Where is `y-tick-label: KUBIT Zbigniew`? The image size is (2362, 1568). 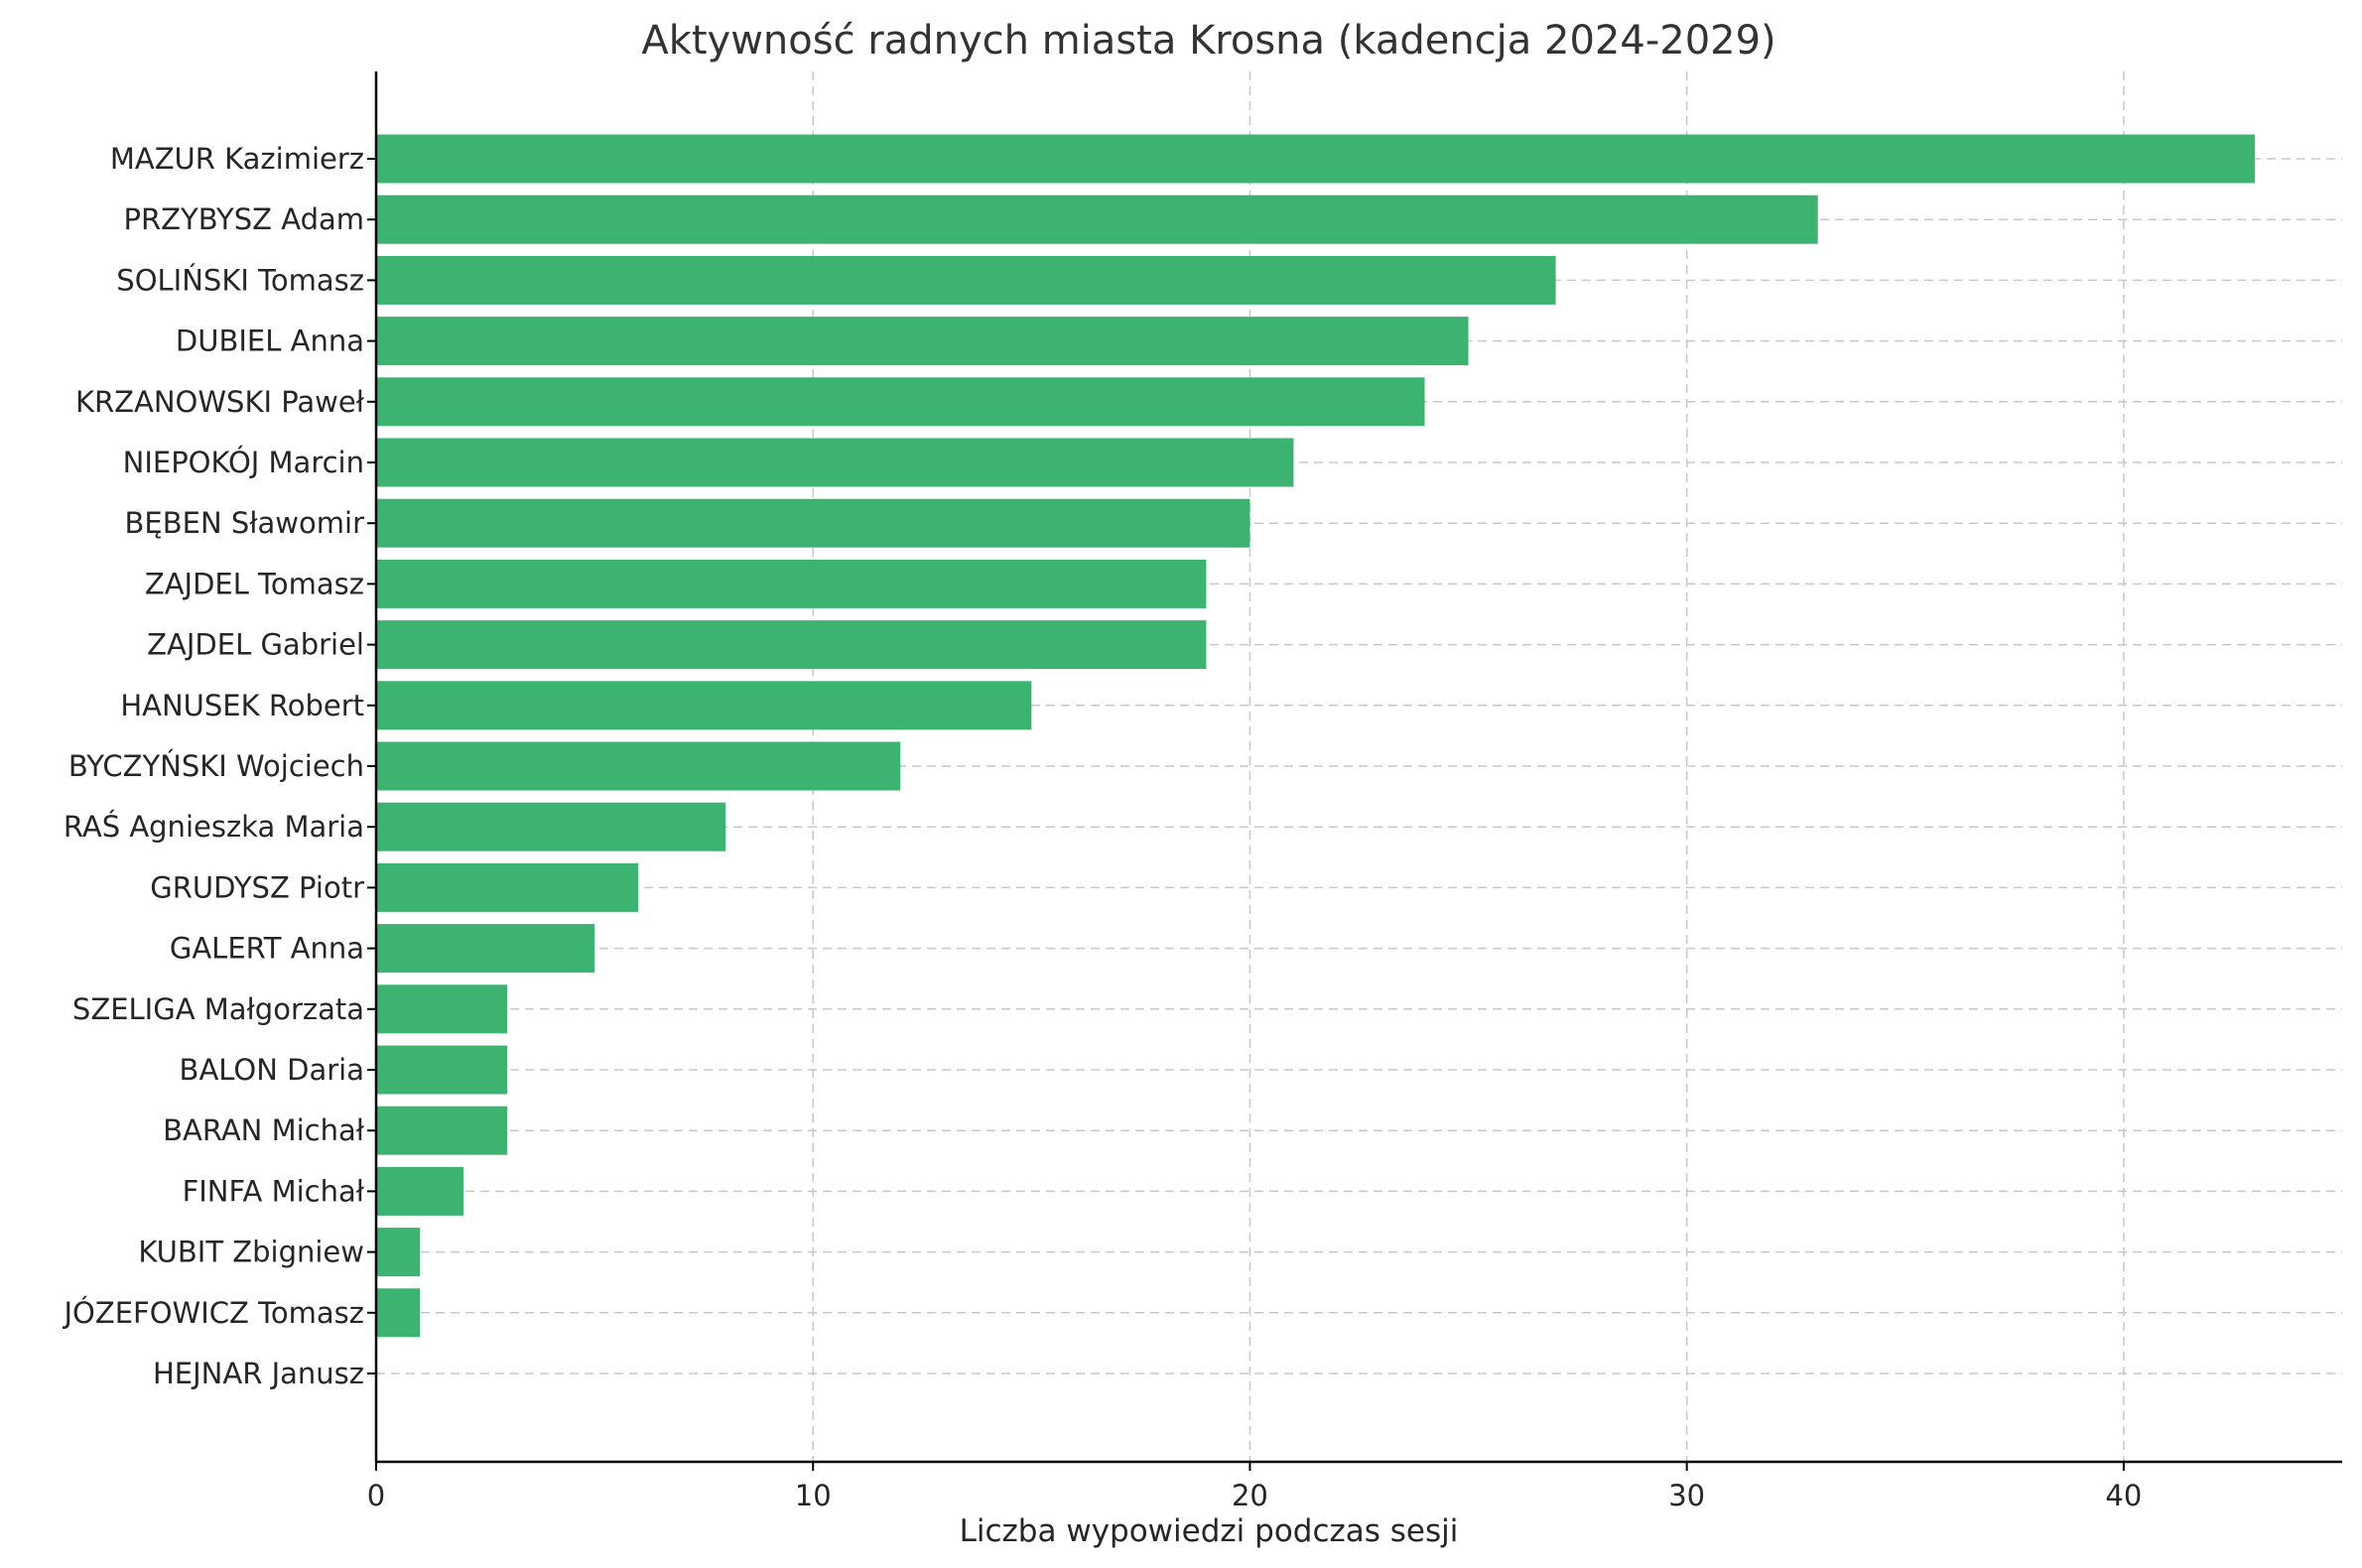 y-tick-label: KUBIT Zbigniew is located at coordinates (251, 1252).